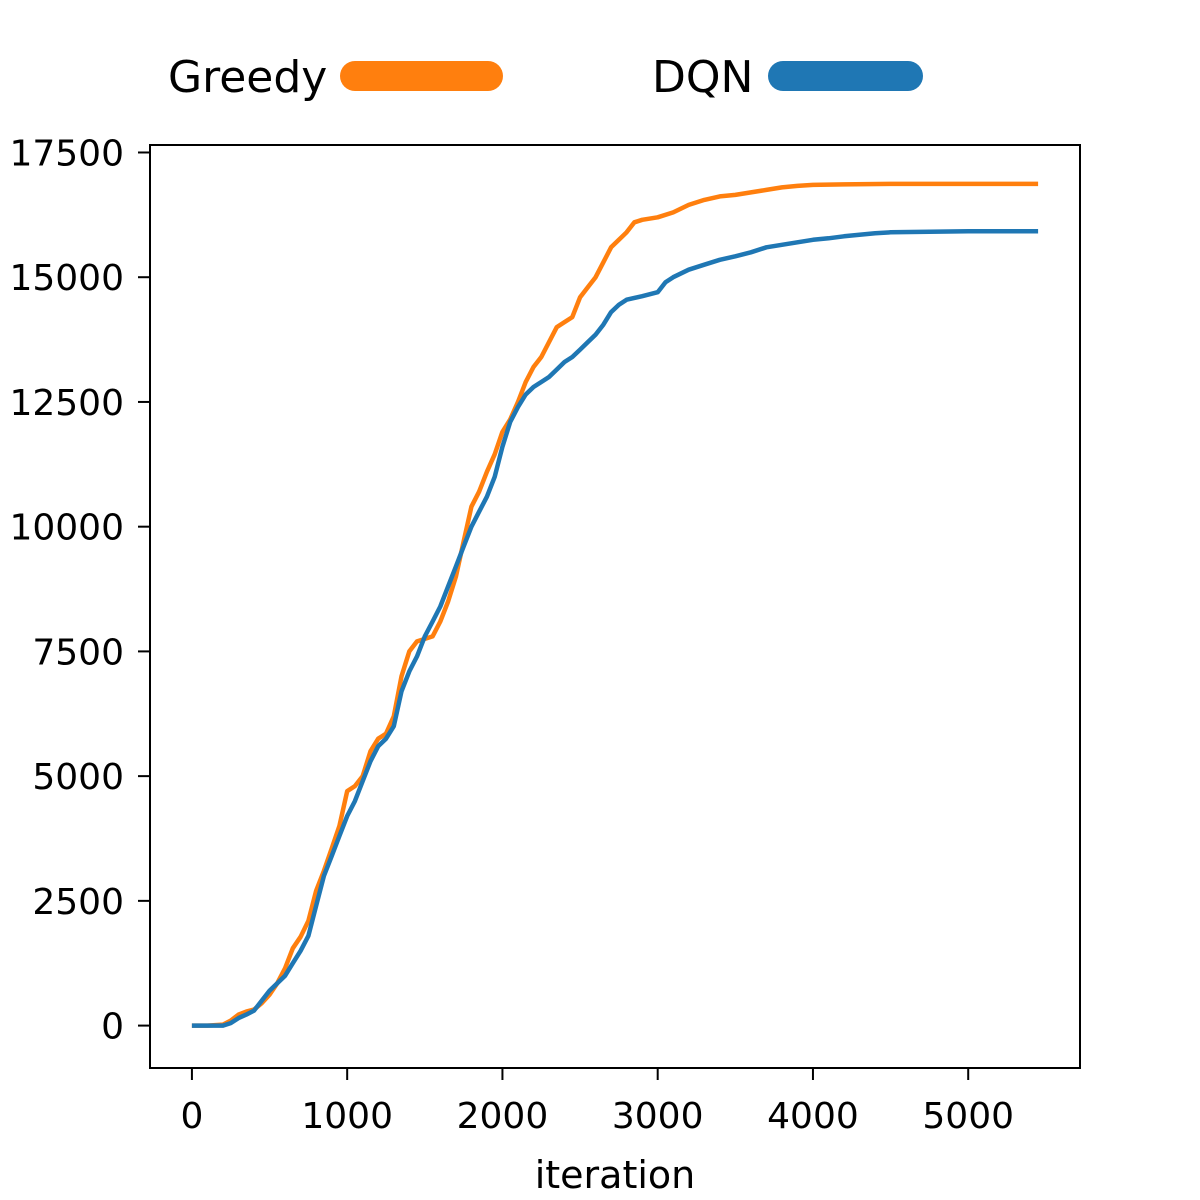  Describe the element at coordinates (545, 77) in the screenshot. I see `legend: Greedy DQN` at that location.